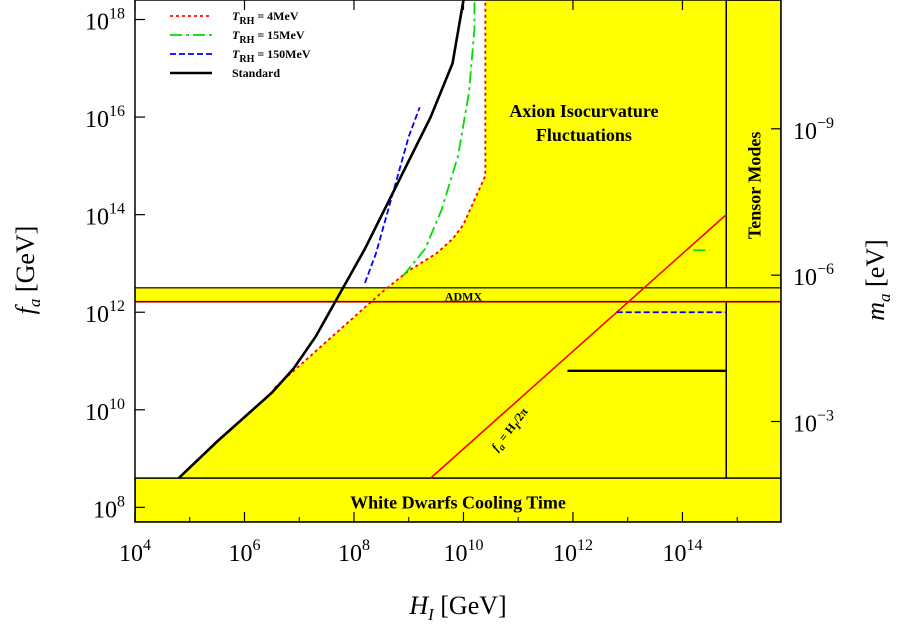  What do you see at coordinates (877, 279) in the screenshot?
I see `y2-axis-title: ma [eV]` at bounding box center [877, 279].